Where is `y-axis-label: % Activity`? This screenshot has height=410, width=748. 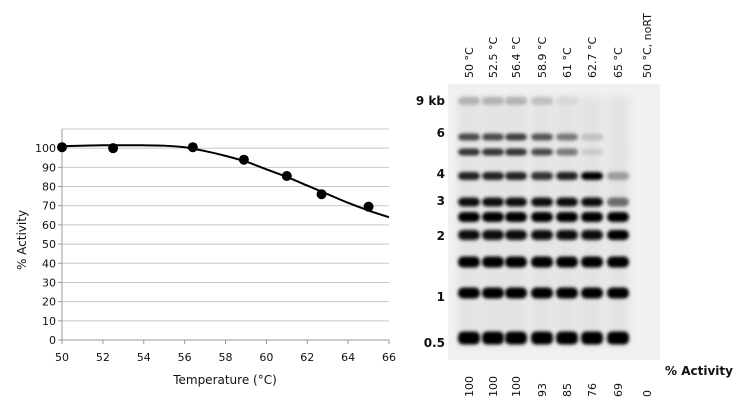 y-axis-label: % Activity is located at coordinates (22, 240).